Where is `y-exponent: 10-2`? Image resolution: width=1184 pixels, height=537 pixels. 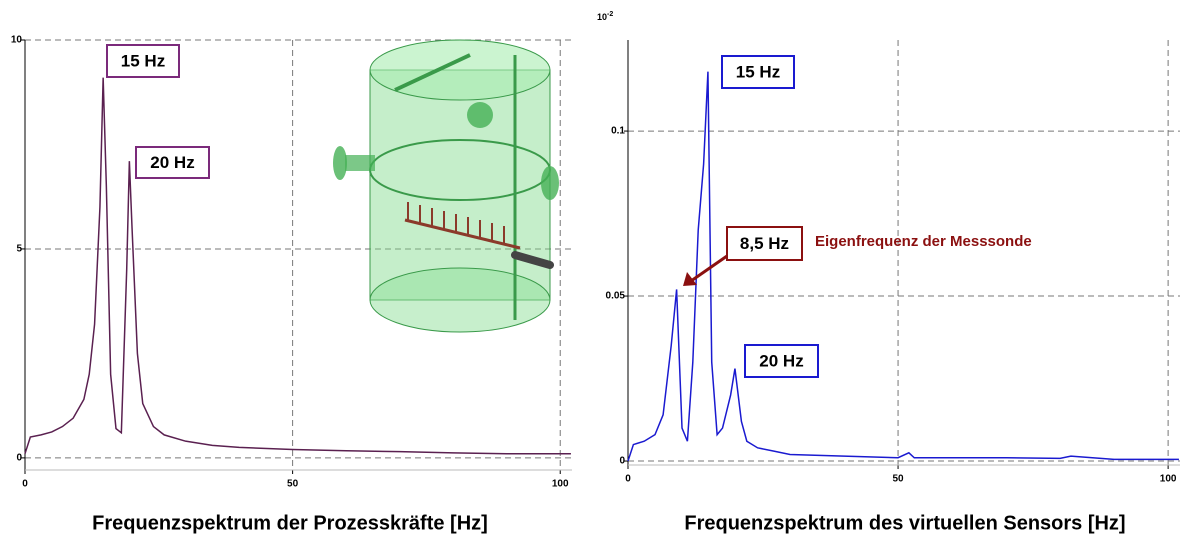 y-exponent: 10-2 is located at coordinates (605, 17).